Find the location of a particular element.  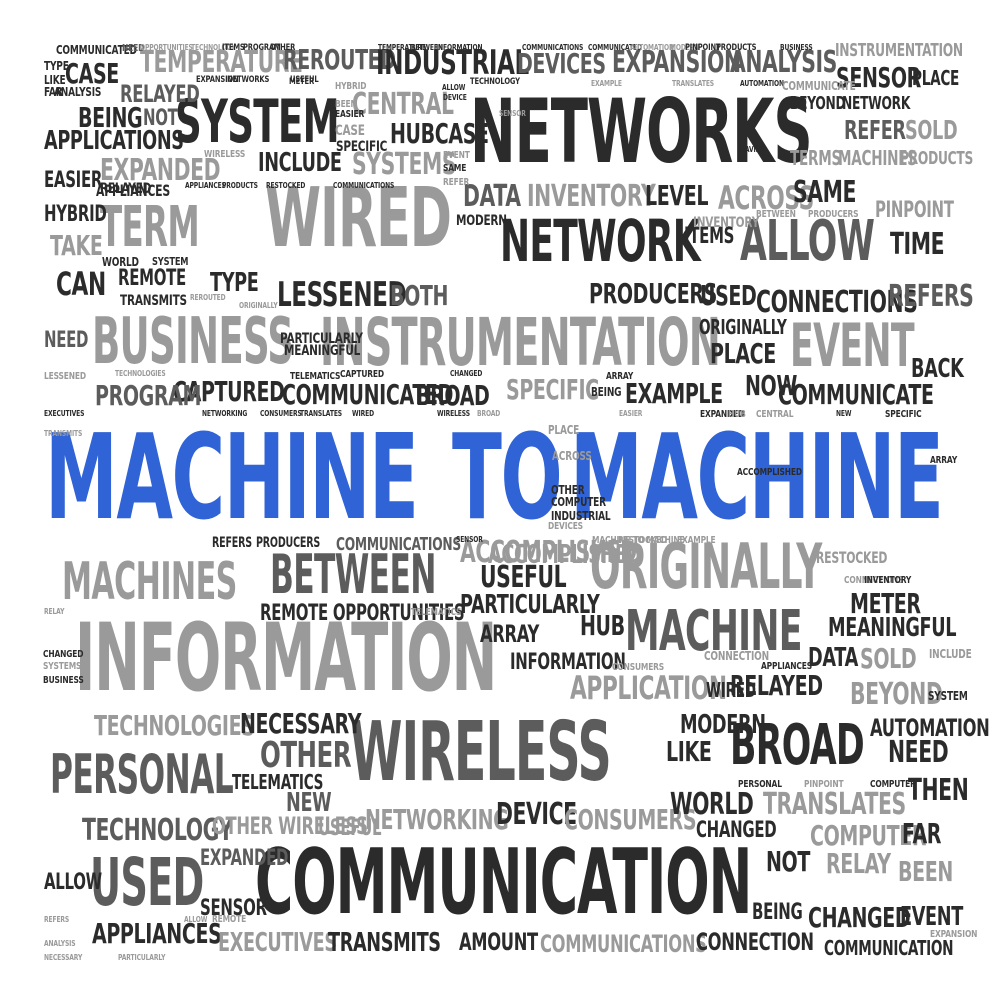

medium-word: BOTH is located at coordinates (419, 295).